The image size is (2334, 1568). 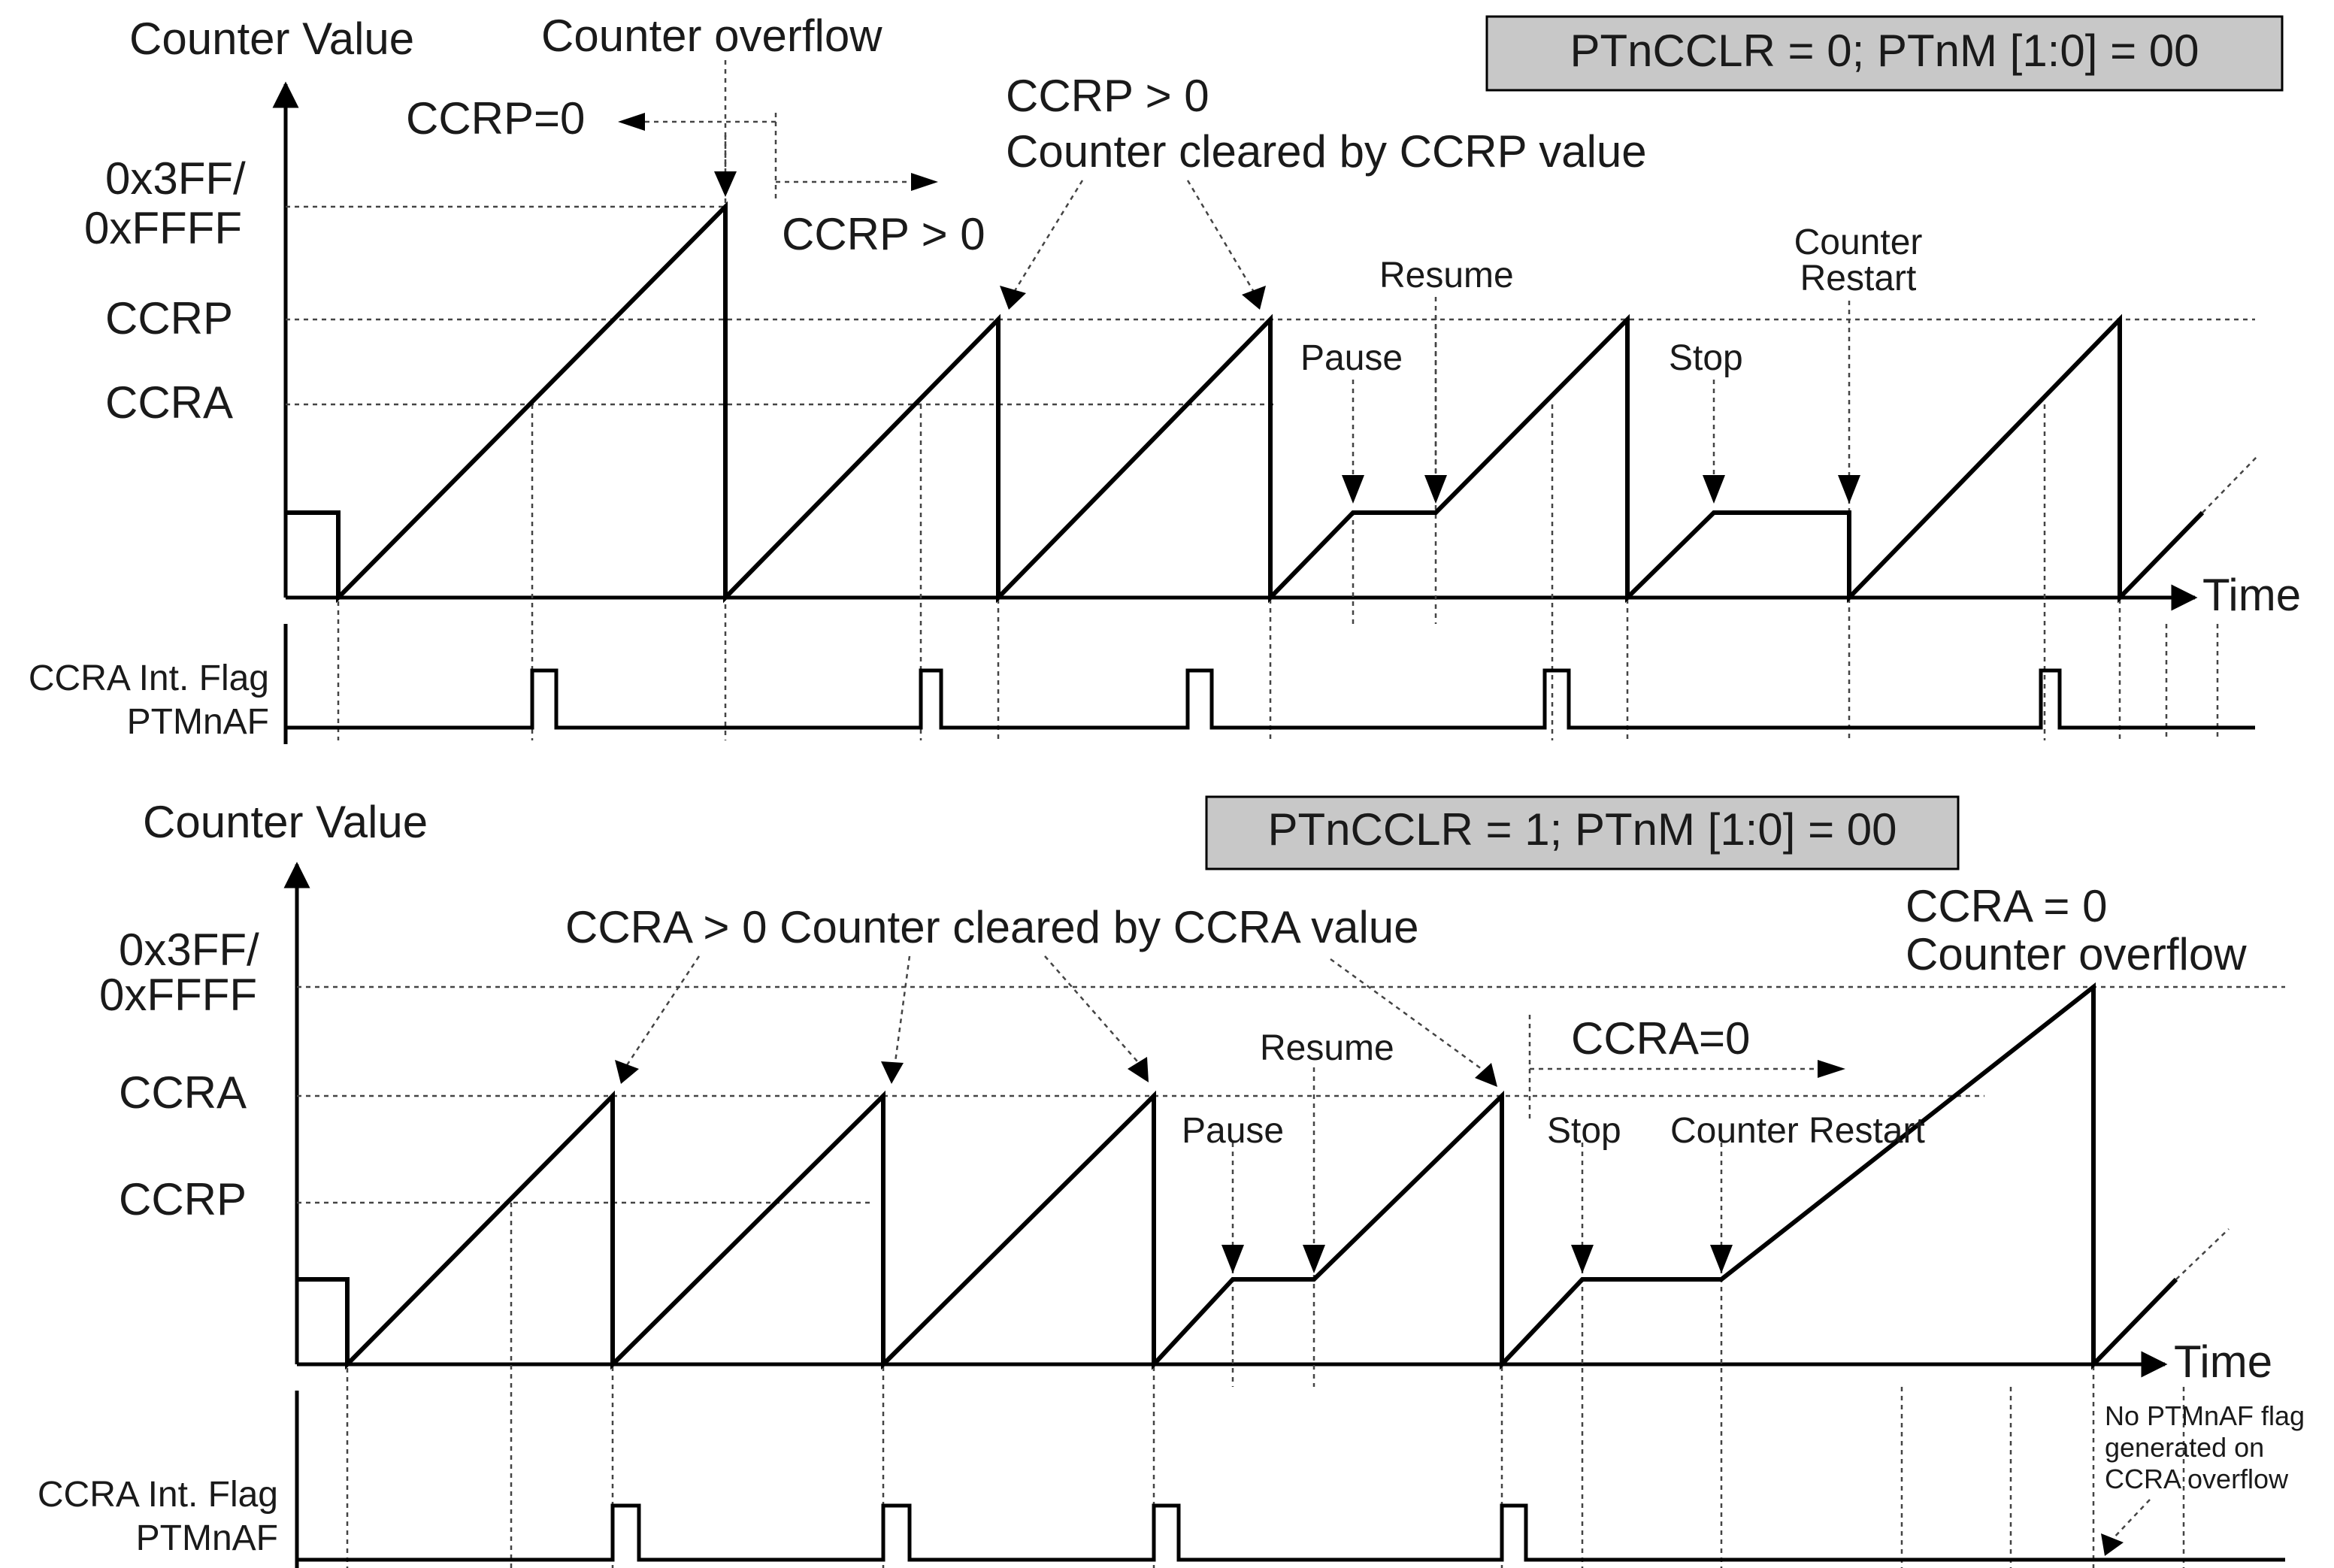 What do you see at coordinates (1706, 358) in the screenshot?
I see `top-stop-label: Stop` at bounding box center [1706, 358].